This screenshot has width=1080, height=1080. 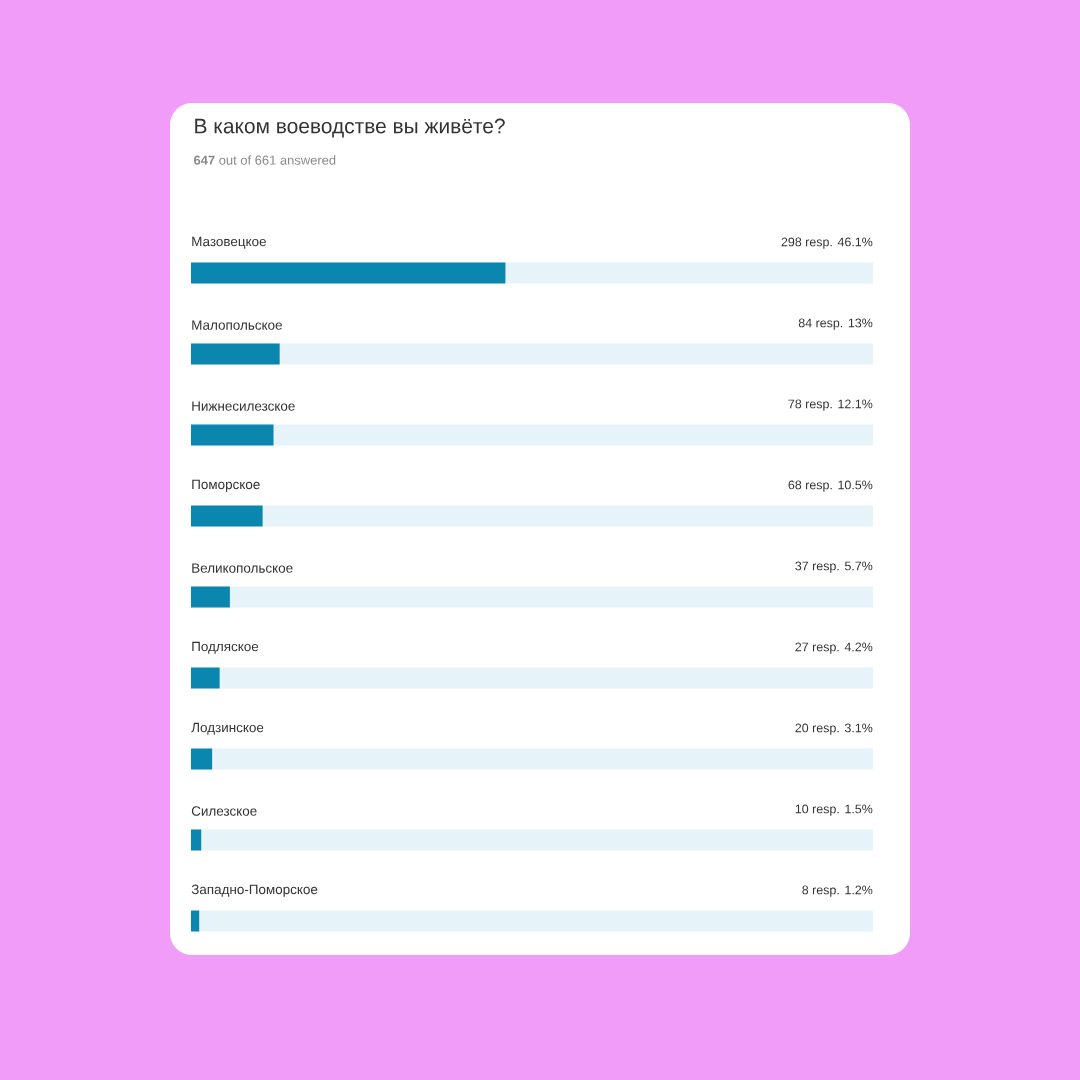 What do you see at coordinates (834, 810) in the screenshot?
I see `data-label: 10 resp. 1.5%` at bounding box center [834, 810].